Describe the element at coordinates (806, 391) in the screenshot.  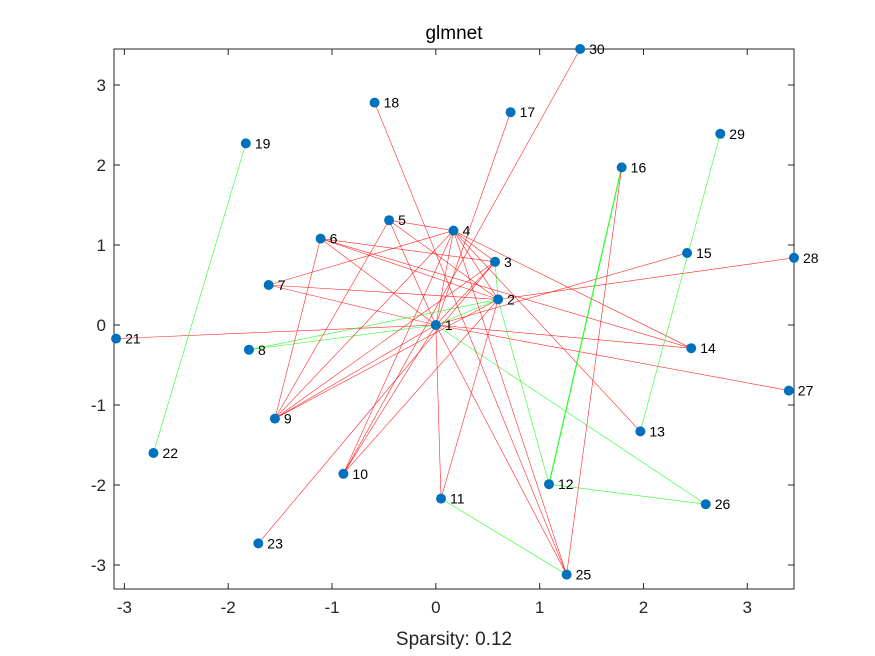
I see `node-label-27: 27` at that location.